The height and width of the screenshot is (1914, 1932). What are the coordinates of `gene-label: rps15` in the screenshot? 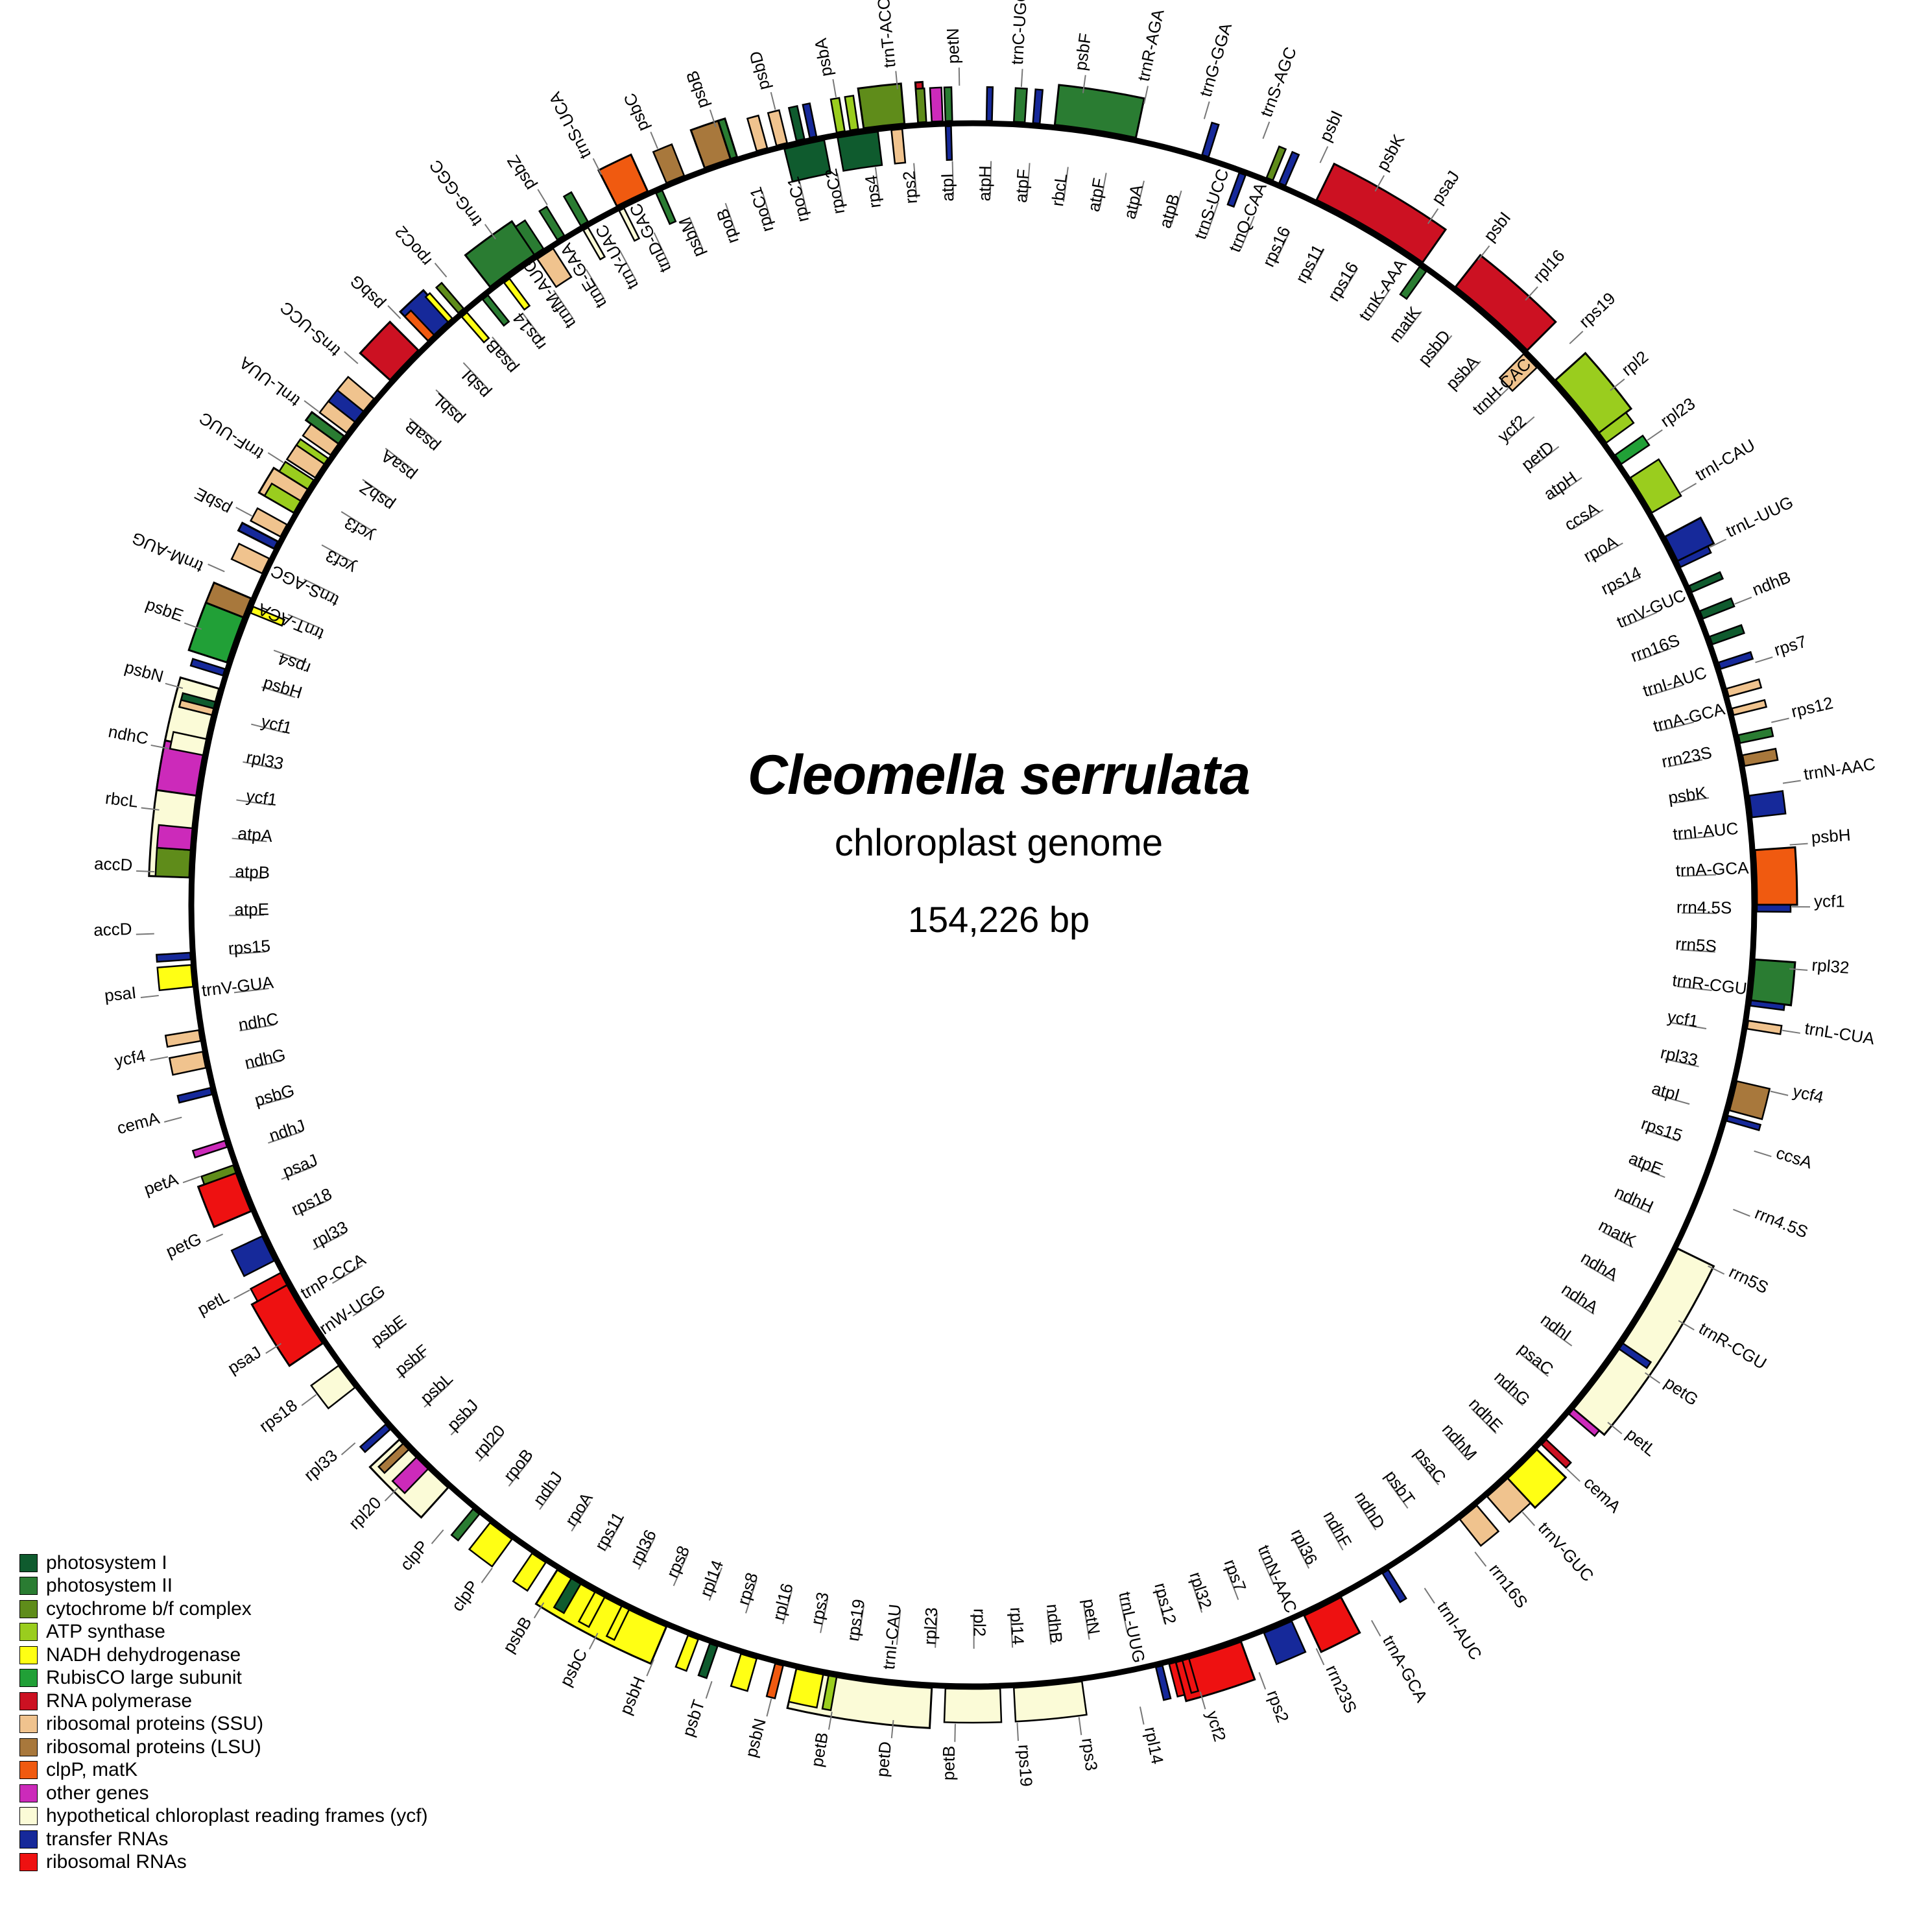 It's located at (249, 947).